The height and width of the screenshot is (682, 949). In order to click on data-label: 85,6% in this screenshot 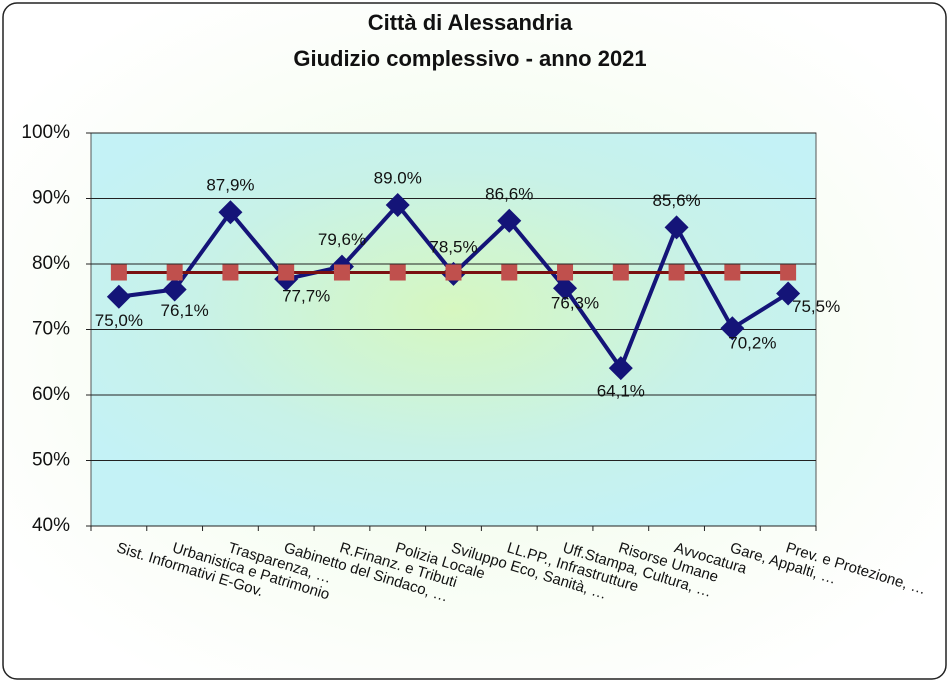, I will do `click(676, 200)`.